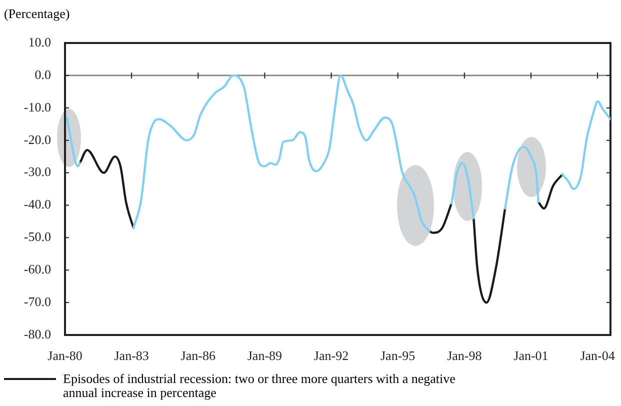 The height and width of the screenshot is (406, 621). What do you see at coordinates (131, 356) in the screenshot?
I see `x-tick-label: Jan-83` at bounding box center [131, 356].